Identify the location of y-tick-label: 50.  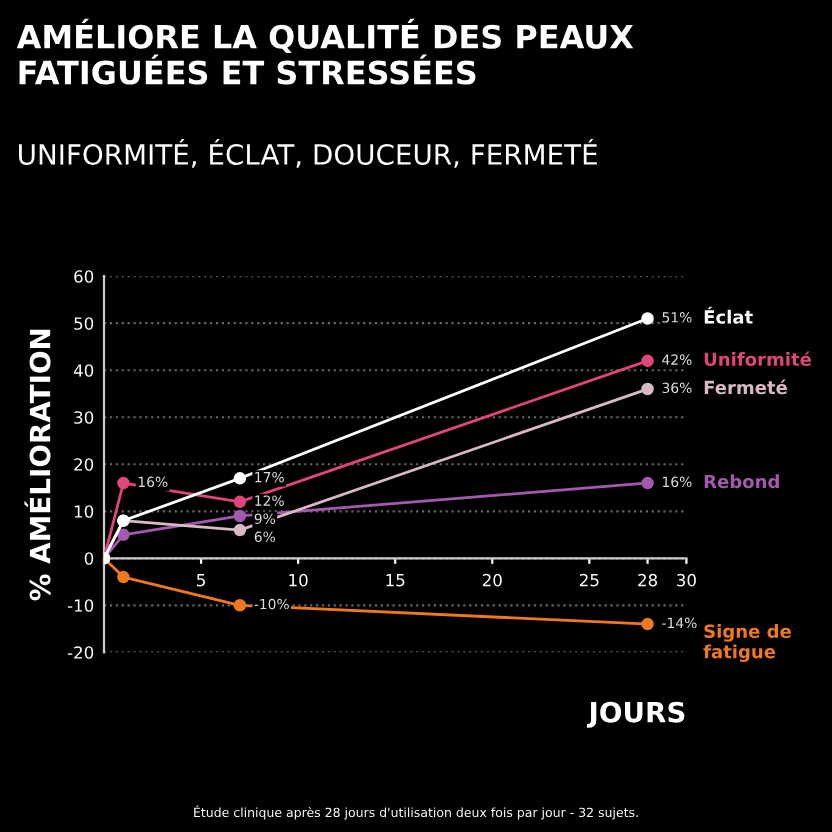
(84, 323).